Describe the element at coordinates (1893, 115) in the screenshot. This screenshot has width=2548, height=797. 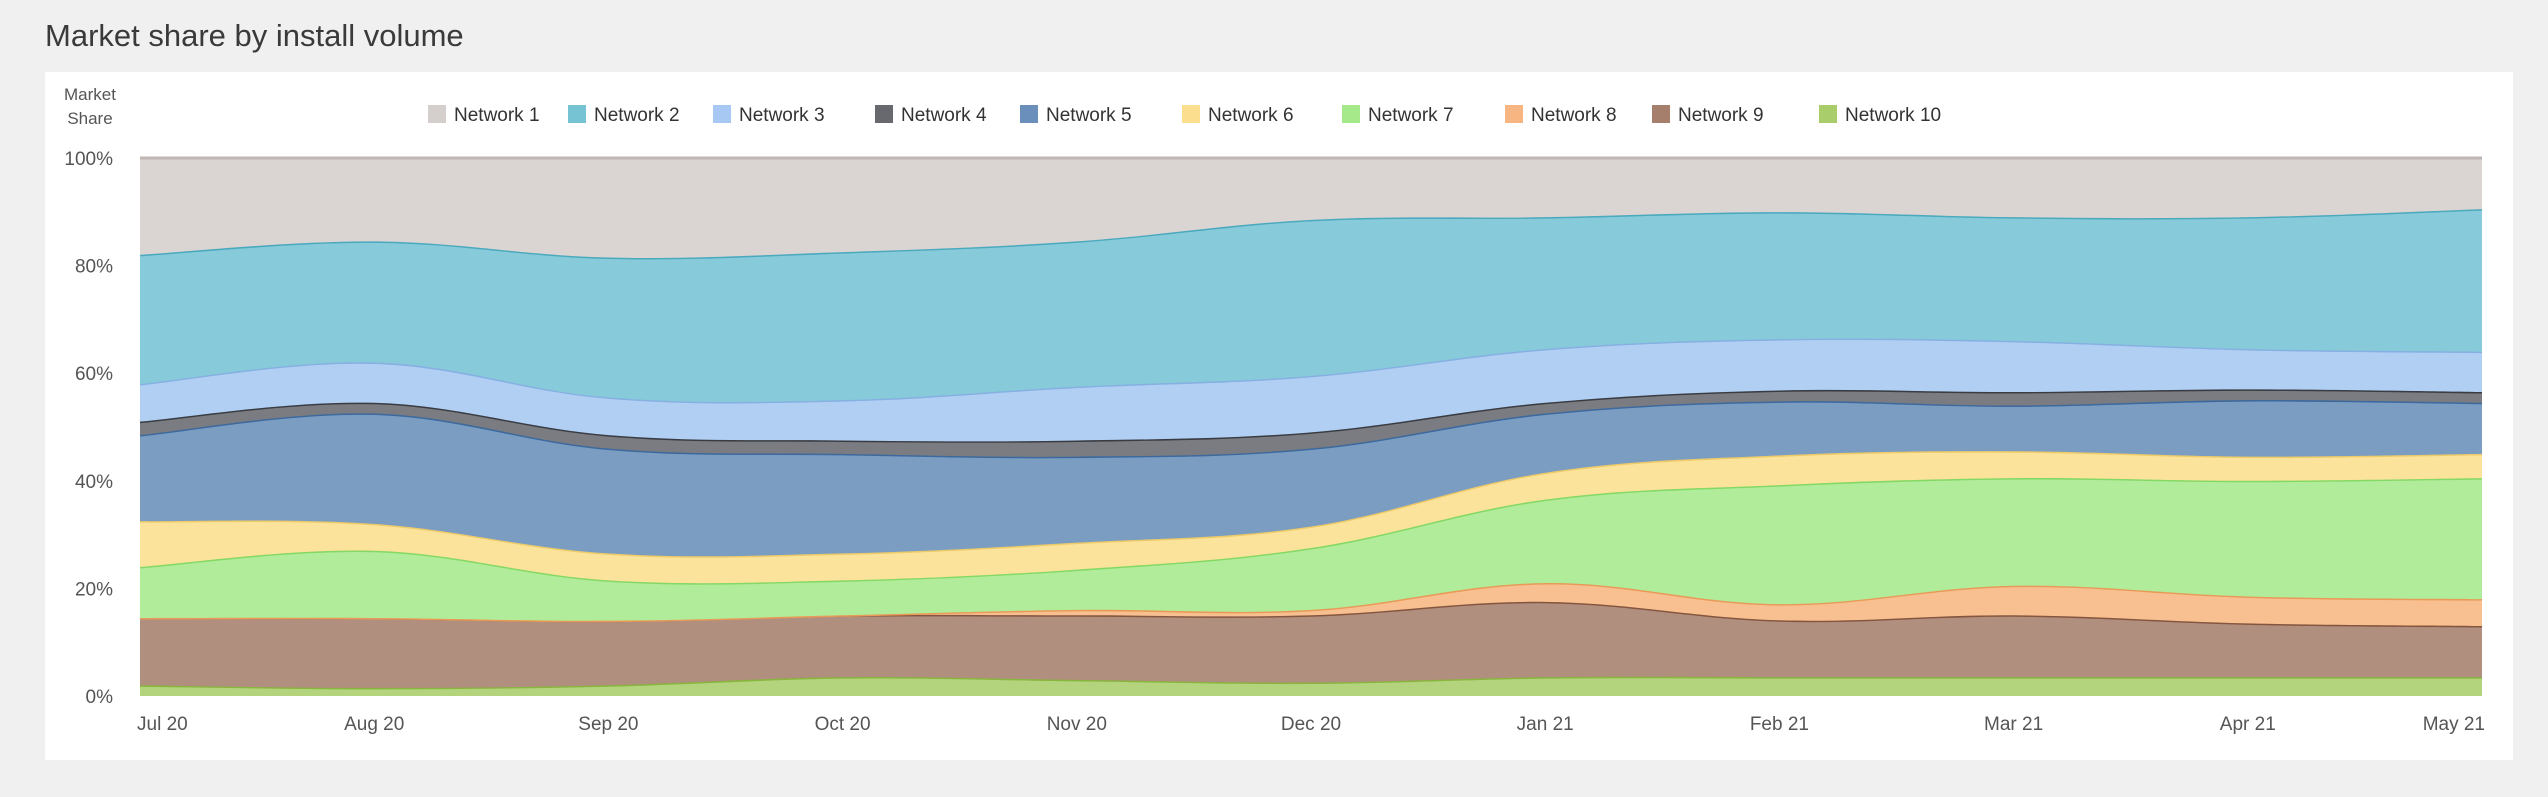
I see `legend-label-network-10: Network 10` at that location.